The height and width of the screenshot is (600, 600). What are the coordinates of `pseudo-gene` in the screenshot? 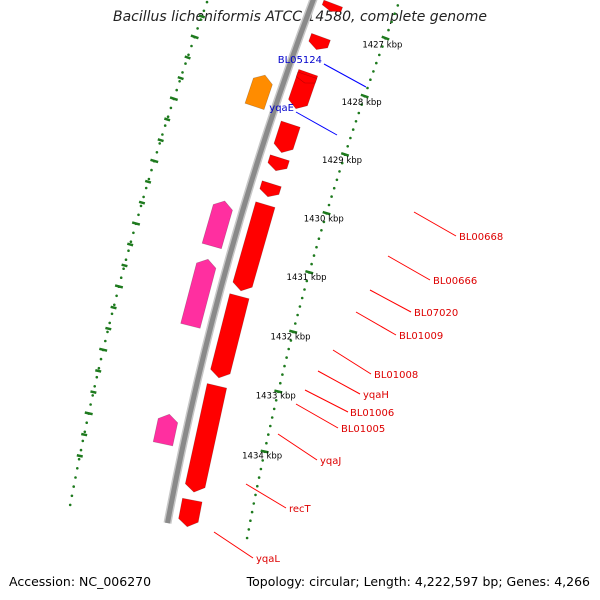 It's located at (258, 92).